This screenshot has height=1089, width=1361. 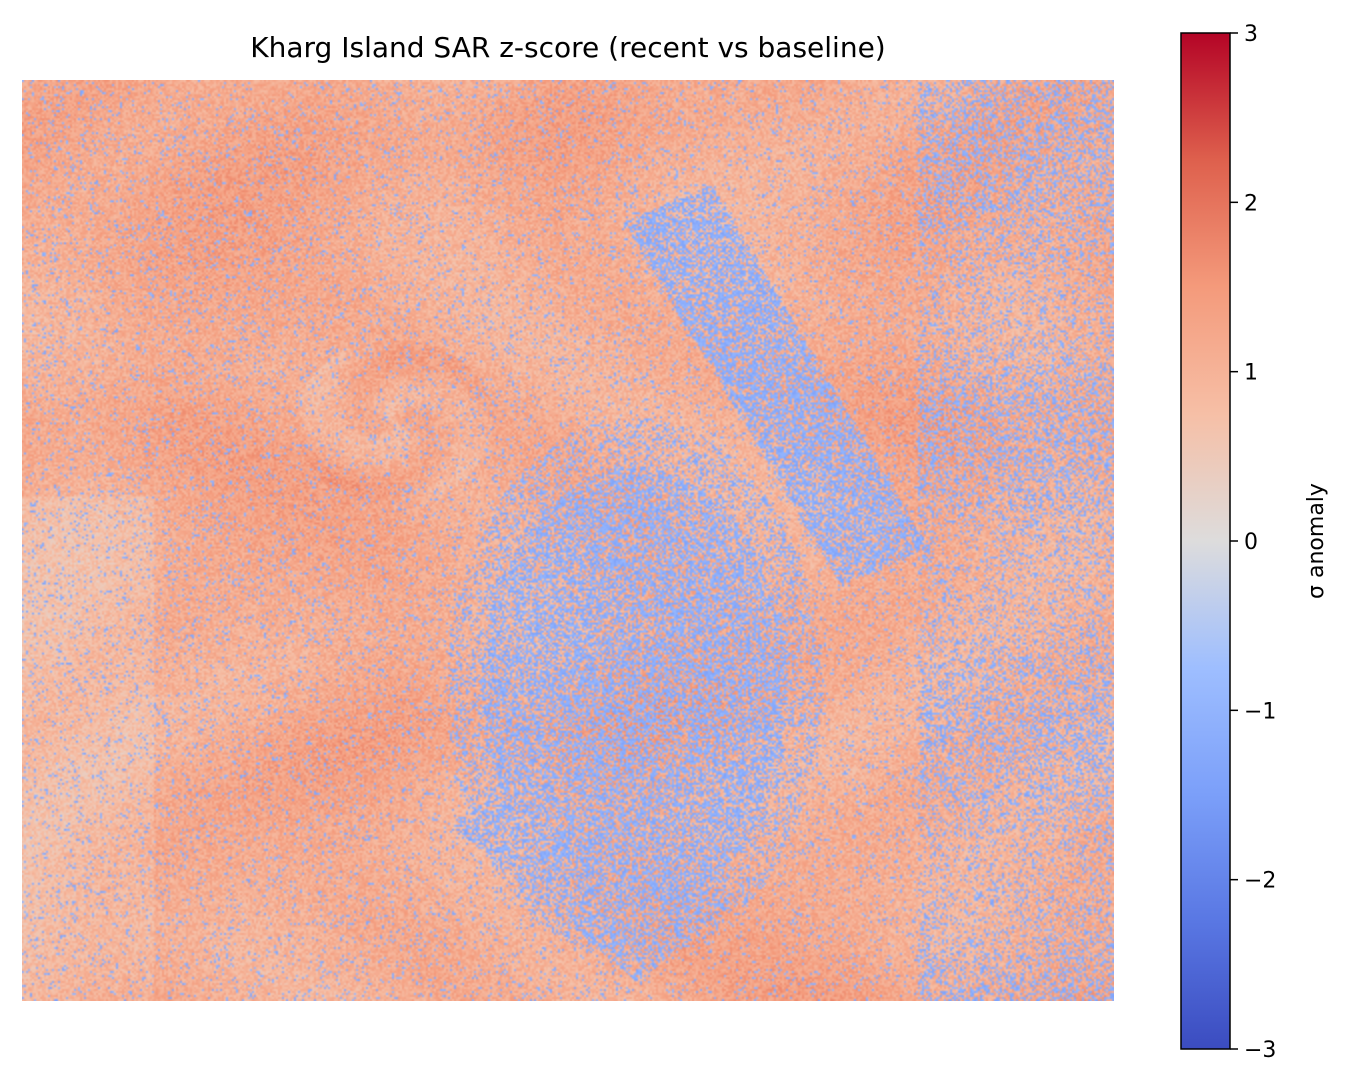 What do you see at coordinates (1260, 711) in the screenshot?
I see `colorbar-tick-label: −1` at bounding box center [1260, 711].